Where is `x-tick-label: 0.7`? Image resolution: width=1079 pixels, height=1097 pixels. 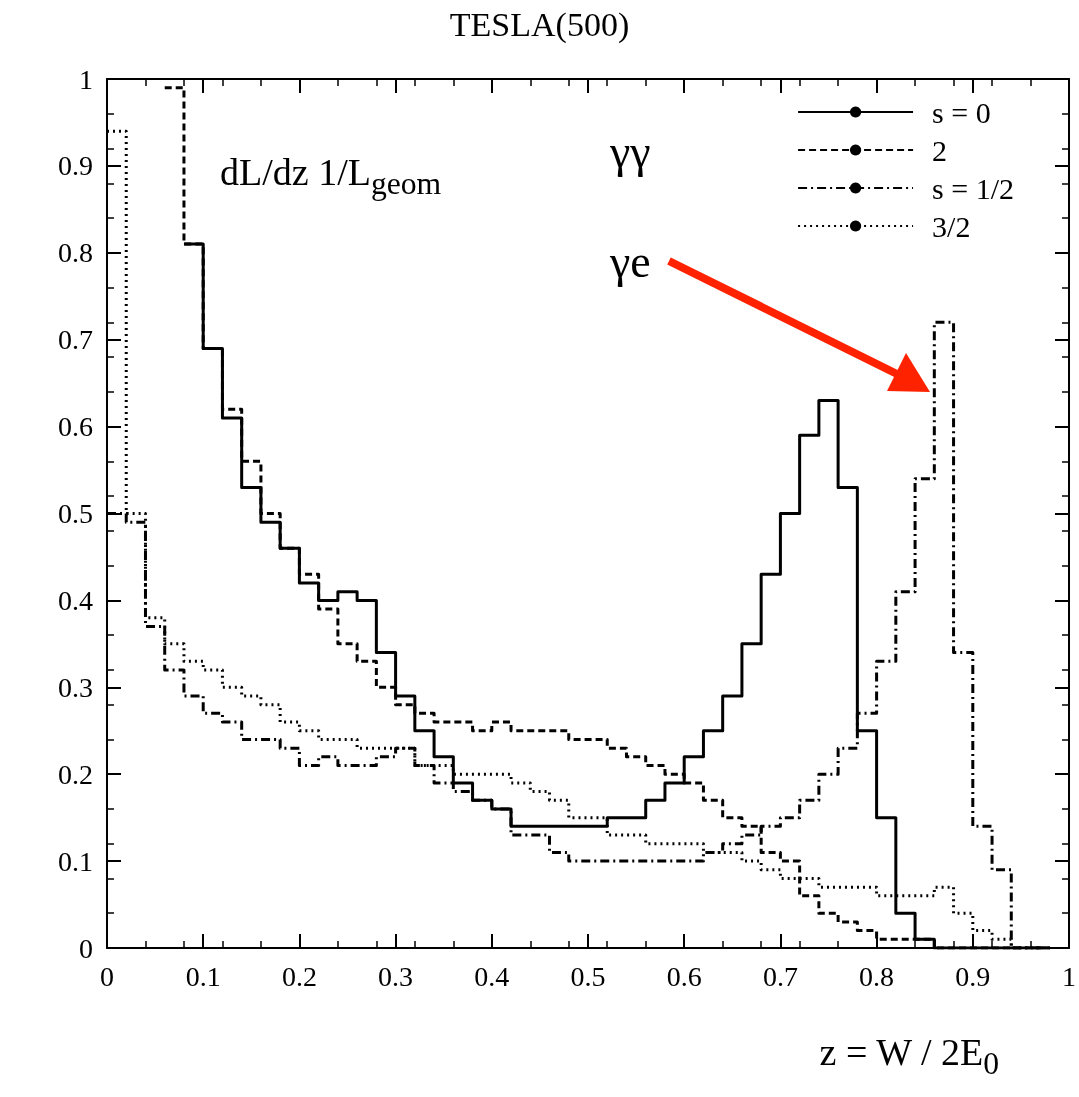
x-tick-label: 0.7 is located at coordinates (780, 976).